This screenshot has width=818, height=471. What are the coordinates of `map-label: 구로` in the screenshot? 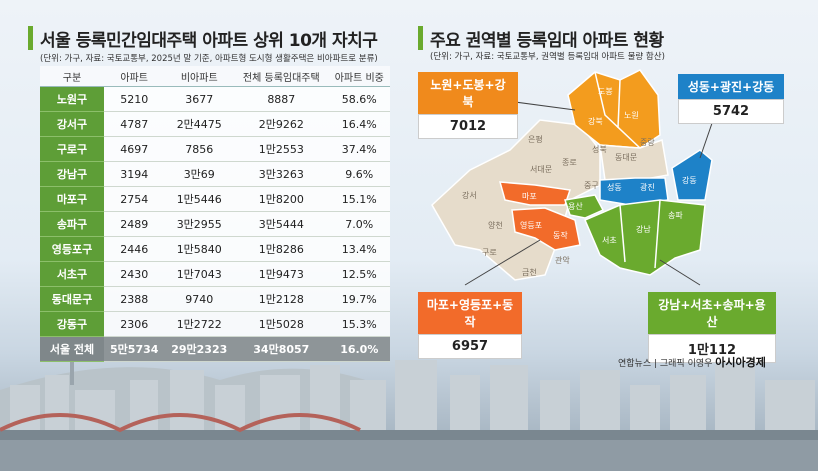 It's located at (489, 252).